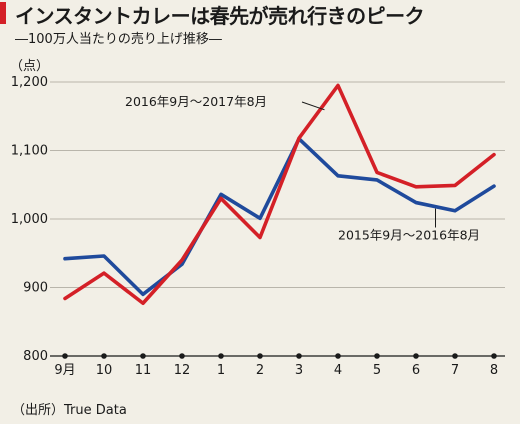 The width and height of the screenshot is (520, 424). I want to click on y-axis-label: （点）, so click(29, 66).